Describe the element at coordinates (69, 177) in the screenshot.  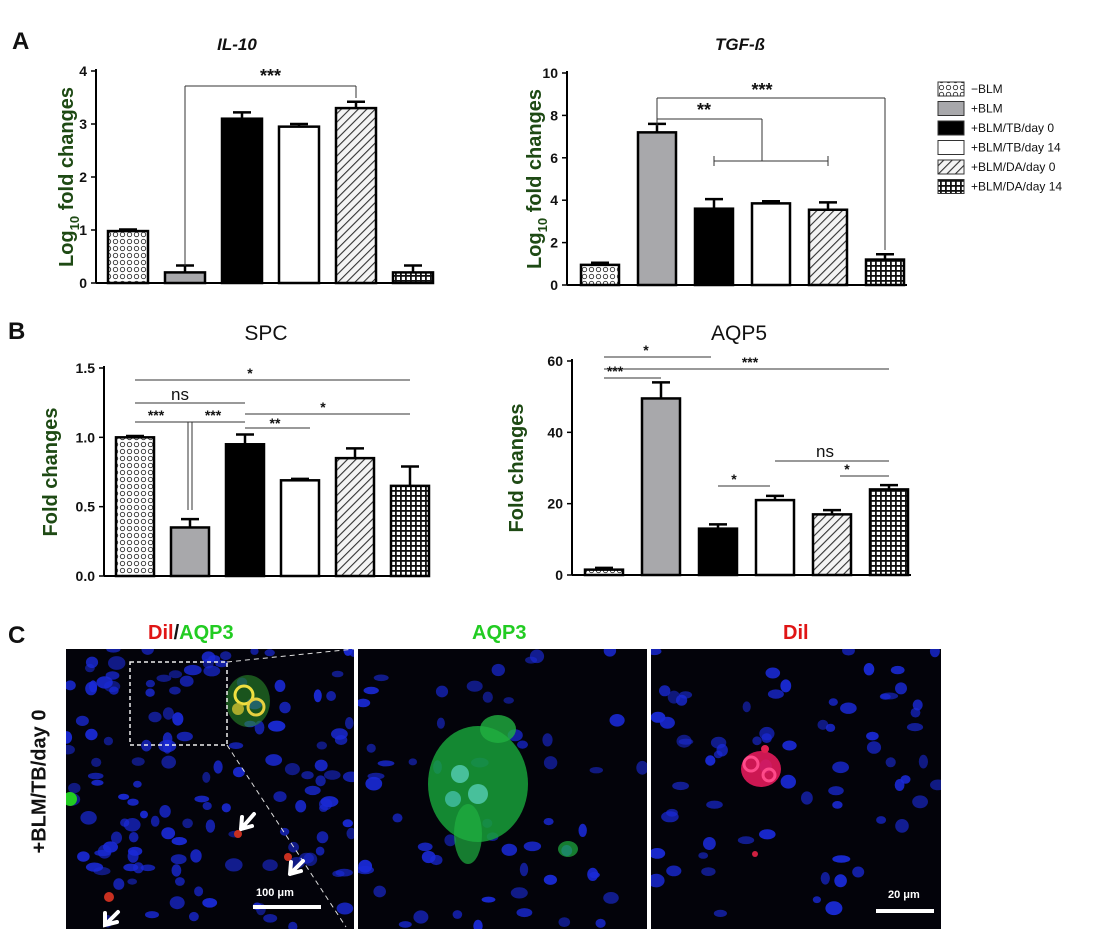
I see `y-axis-label: Log10 fold changes` at that location.